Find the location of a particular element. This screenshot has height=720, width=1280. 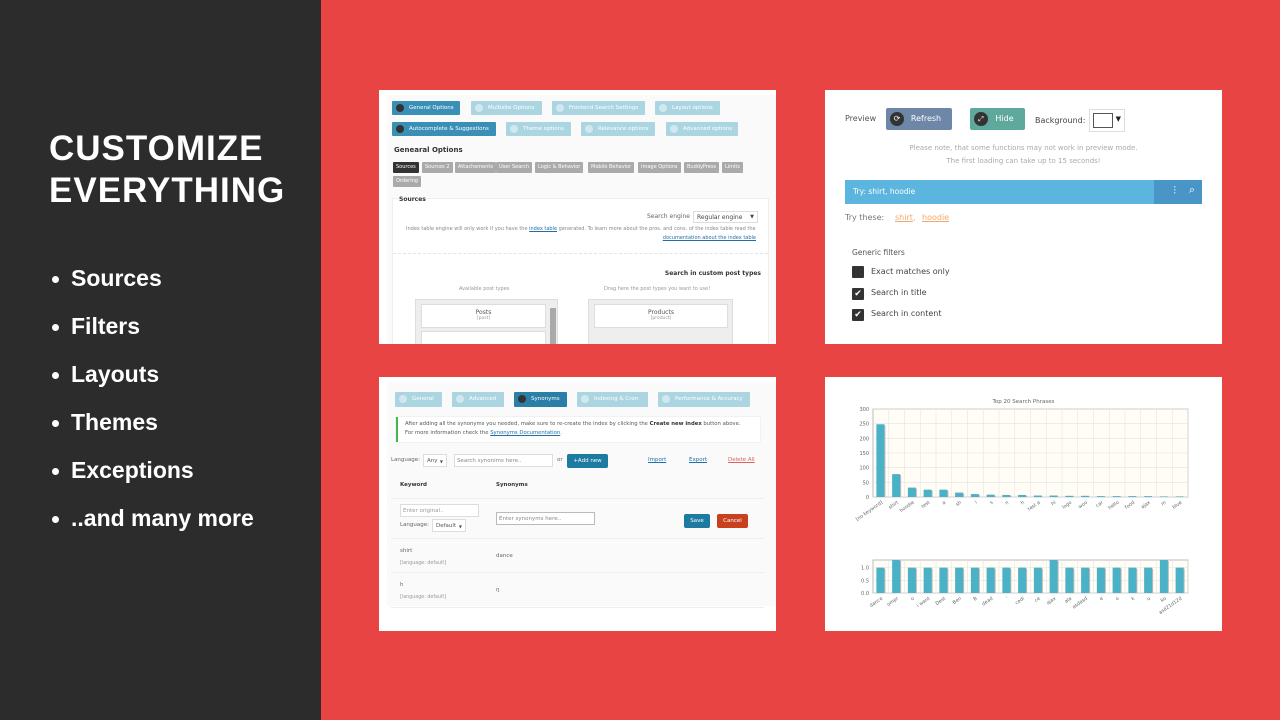

subtab-ordering: Ordering is located at coordinates (407, 181).